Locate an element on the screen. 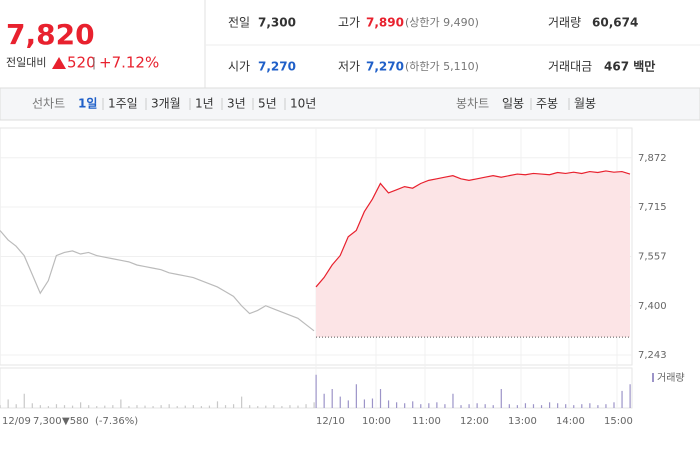 The height and width of the screenshot is (454, 700). tab: 10년 is located at coordinates (303, 104).